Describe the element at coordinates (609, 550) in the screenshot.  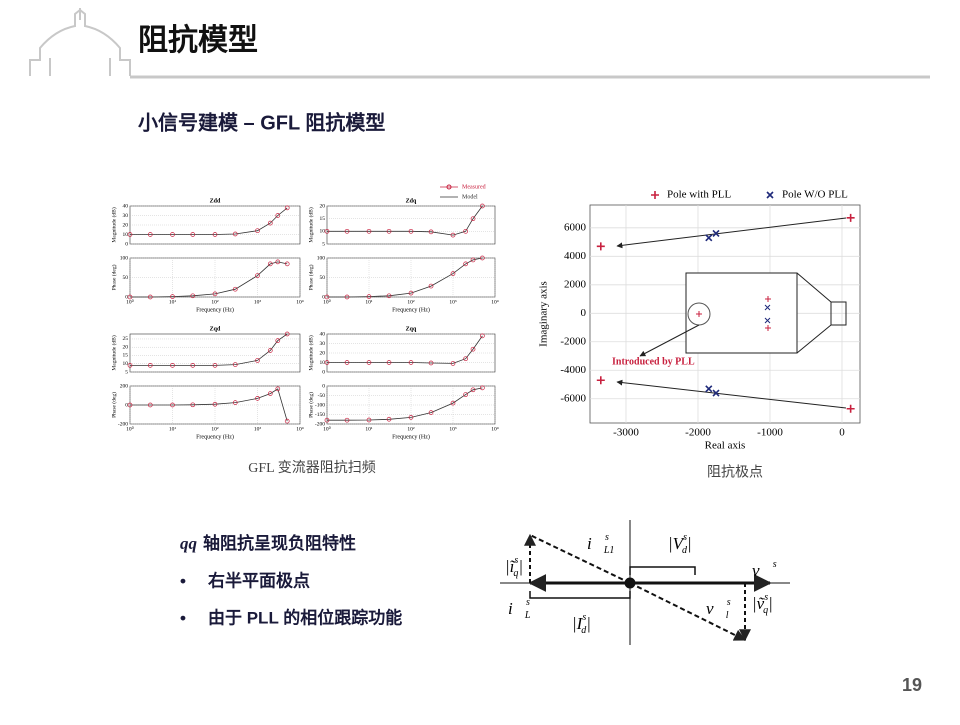
I see `label-sub: L1` at that location.